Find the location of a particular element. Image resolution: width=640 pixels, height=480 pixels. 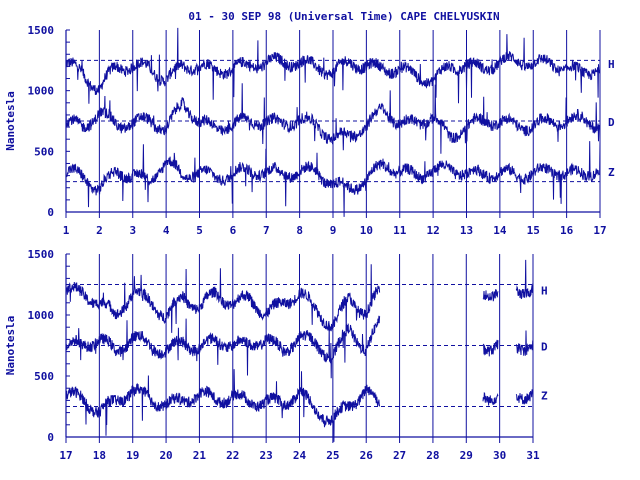

x-tick-label: 29 is located at coordinates (466, 455).